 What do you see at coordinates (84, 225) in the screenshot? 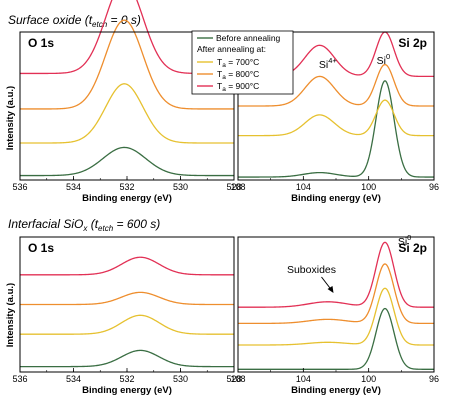
I see `section-title-interfacial: Interfacial SiOx (tetch = 600 s)` at bounding box center [84, 225].